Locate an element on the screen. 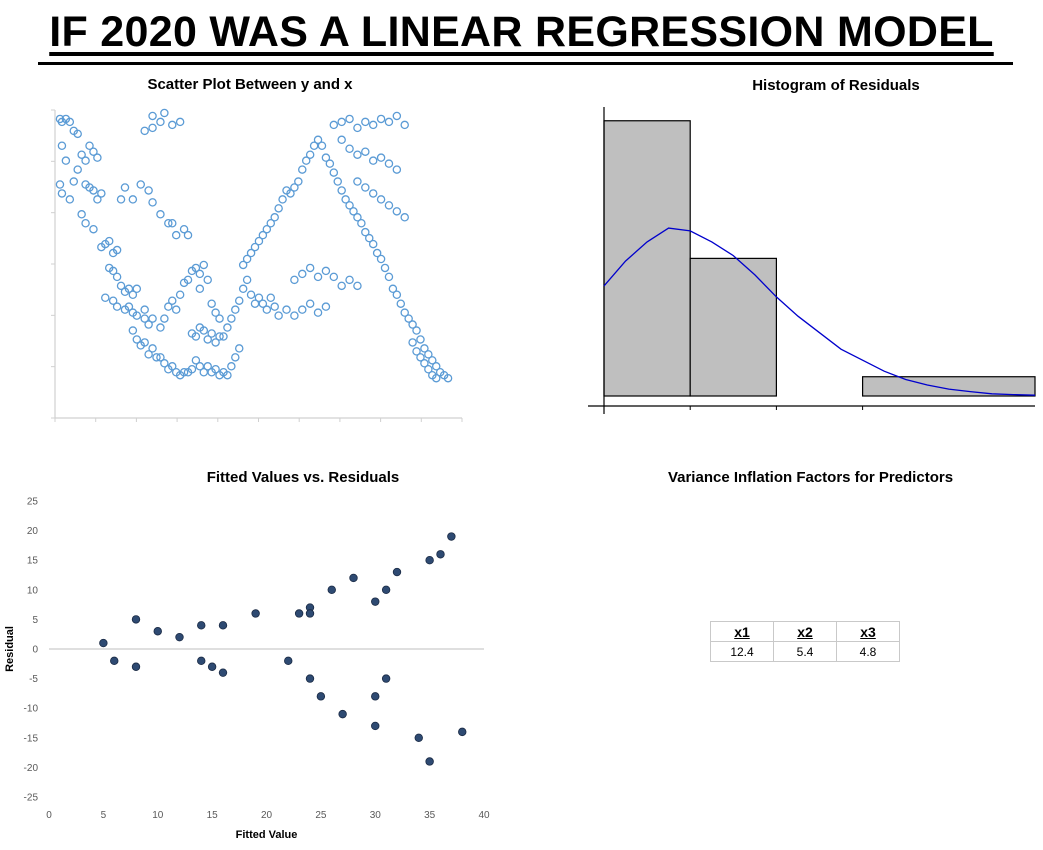 This screenshot has width=1043, height=850. vif-value-x3: 4.8 is located at coordinates (868, 651).